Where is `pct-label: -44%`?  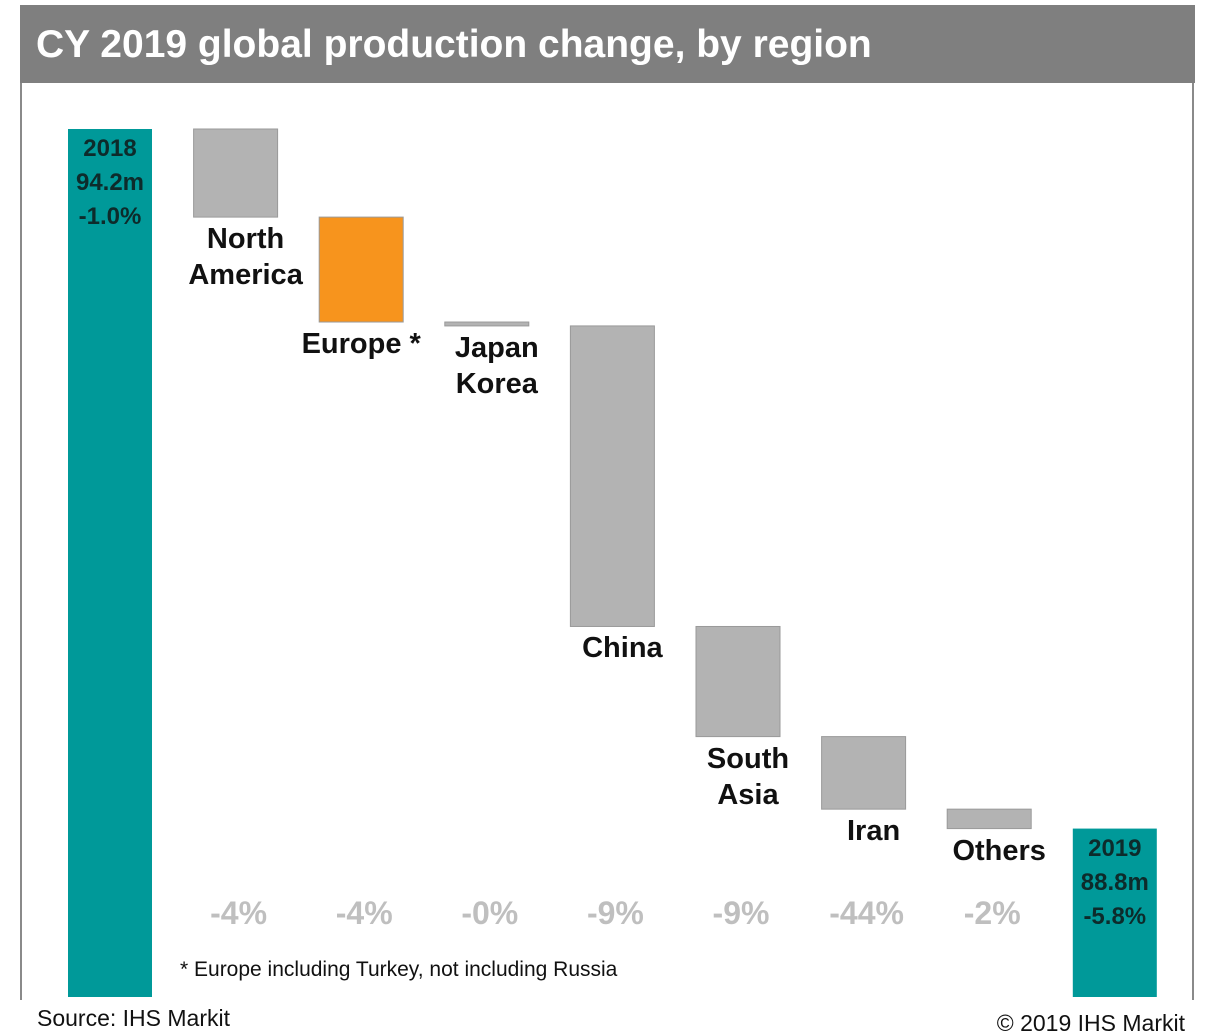 pct-label: -44% is located at coordinates (866, 913).